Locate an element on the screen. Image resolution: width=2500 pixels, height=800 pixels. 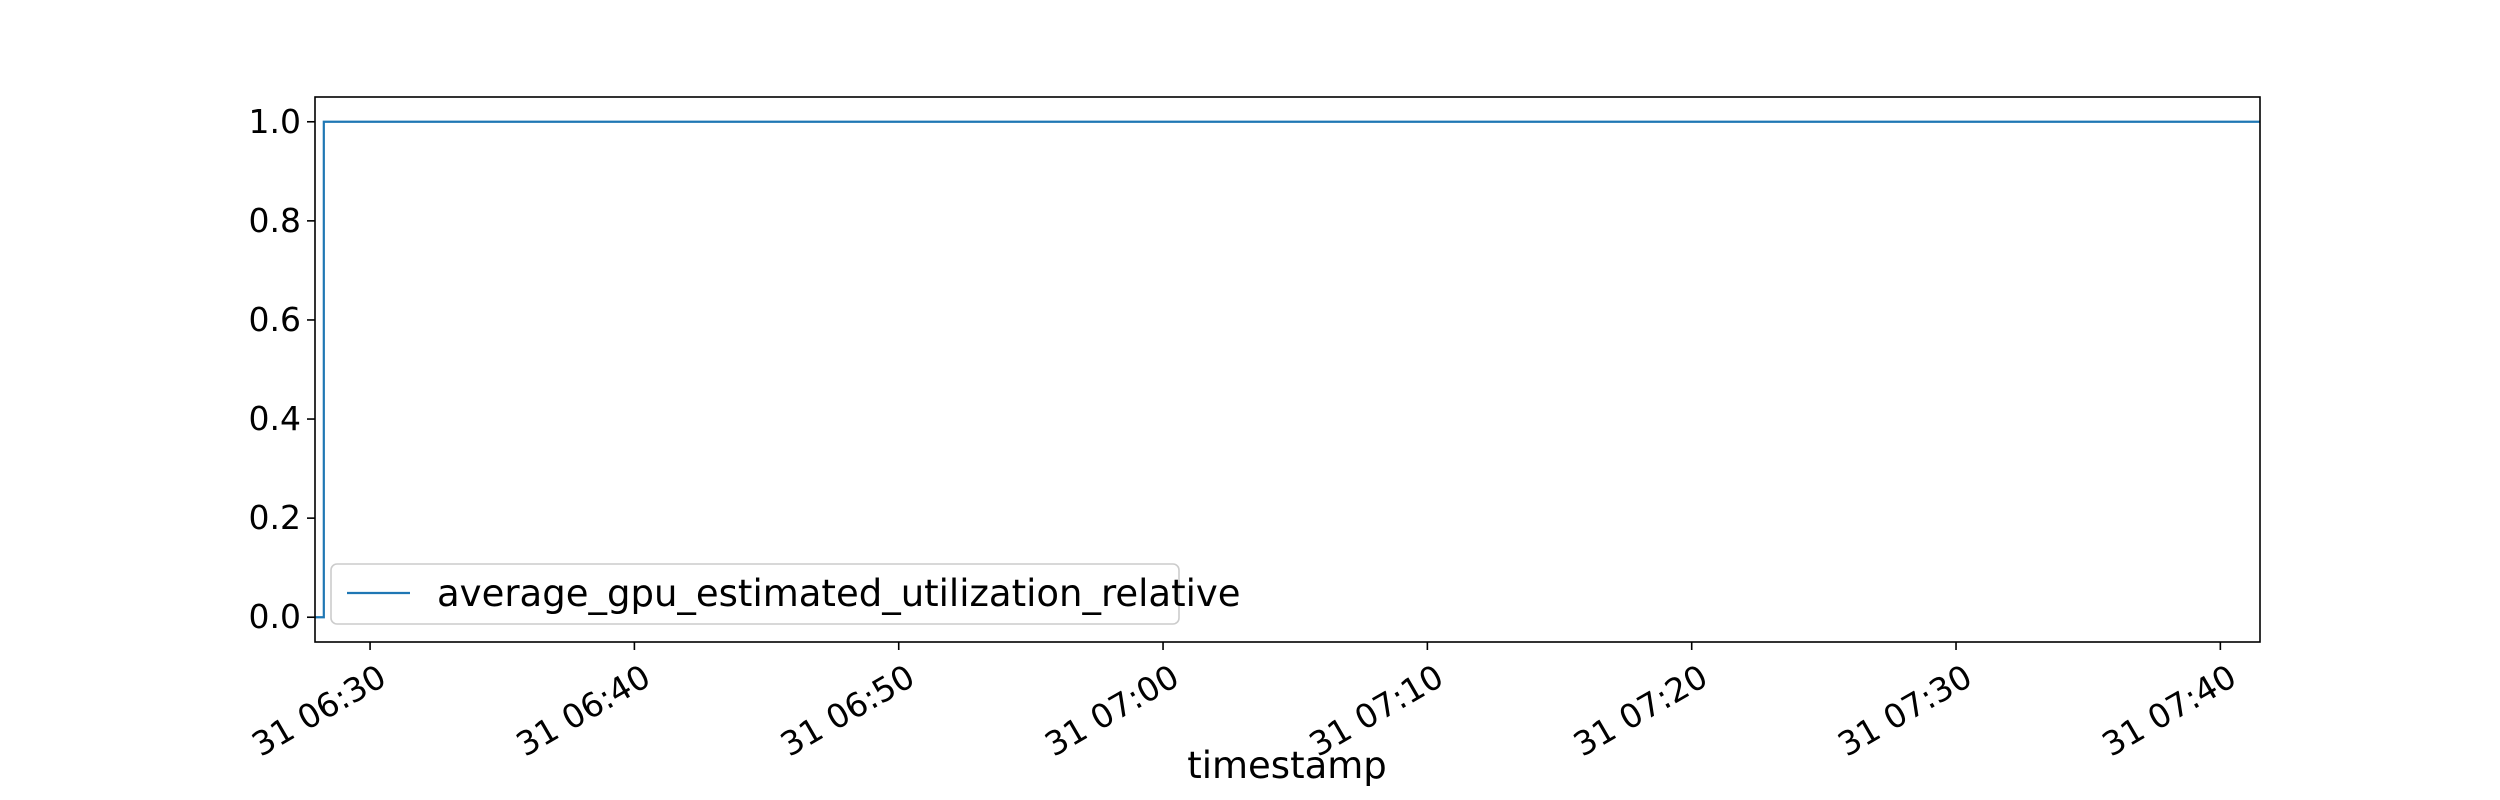
x-tick-label: 31 06:40 is located at coordinates (582, 711).